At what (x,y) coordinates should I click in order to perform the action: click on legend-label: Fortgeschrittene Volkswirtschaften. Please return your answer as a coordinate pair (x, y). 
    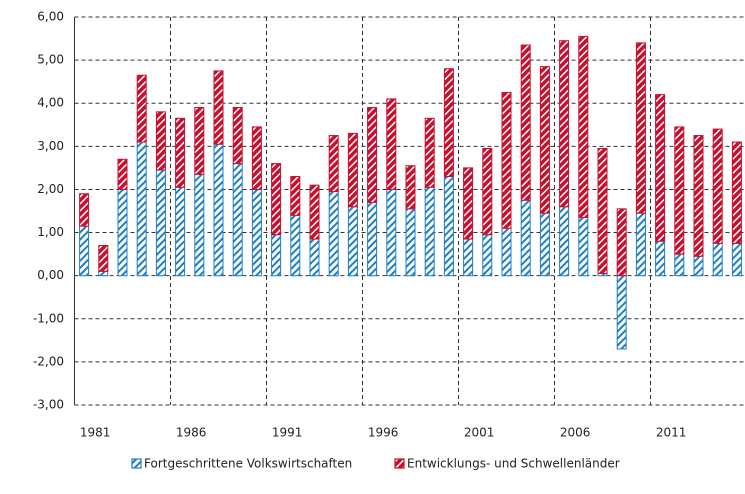
    Looking at the image, I should click on (248, 464).